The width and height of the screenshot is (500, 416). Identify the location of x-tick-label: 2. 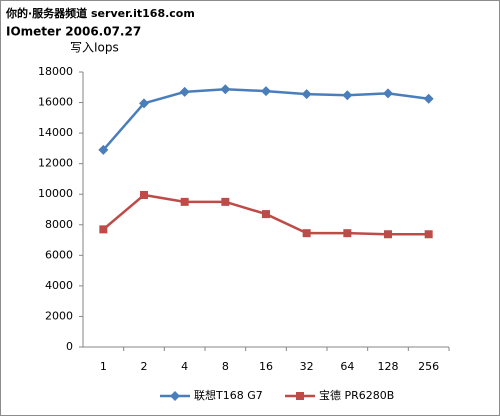
(144, 366).